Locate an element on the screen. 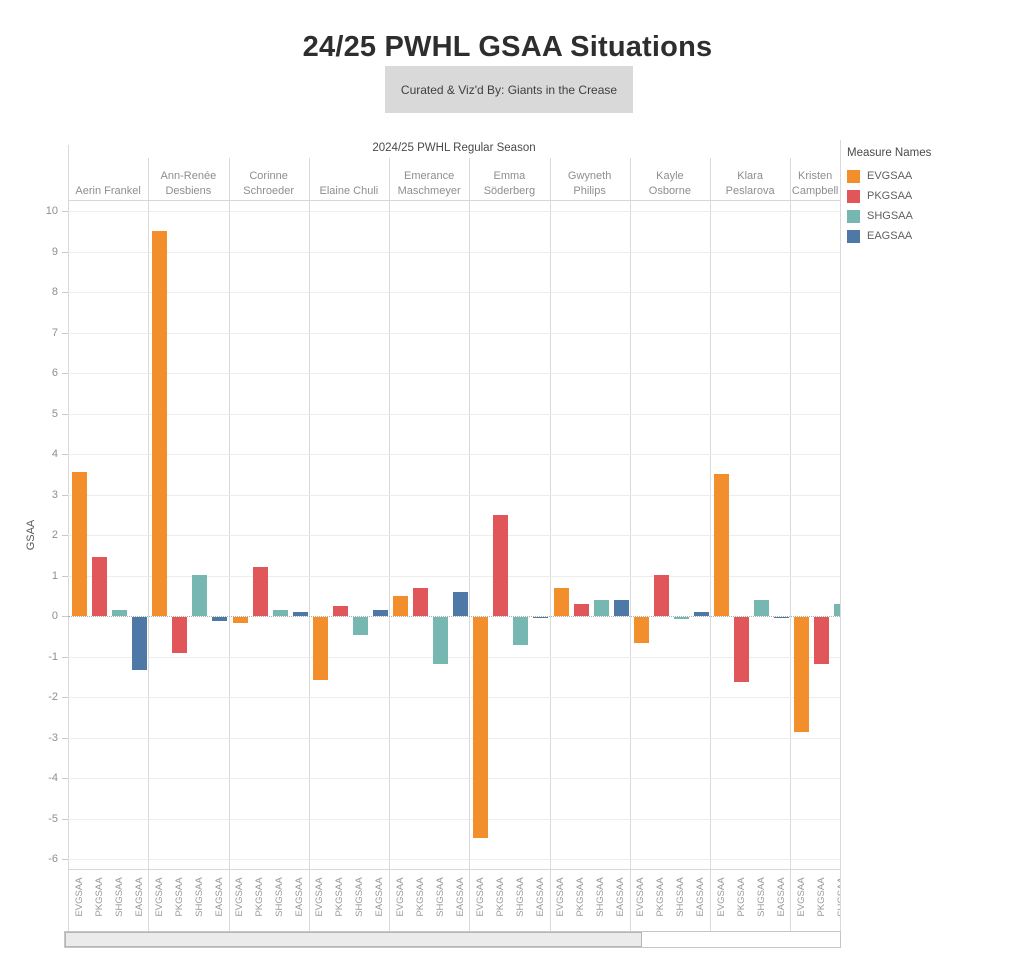 Image resolution: width=1015 pixels, height=963 pixels. legend-title: Measure Names is located at coordinates (889, 153).